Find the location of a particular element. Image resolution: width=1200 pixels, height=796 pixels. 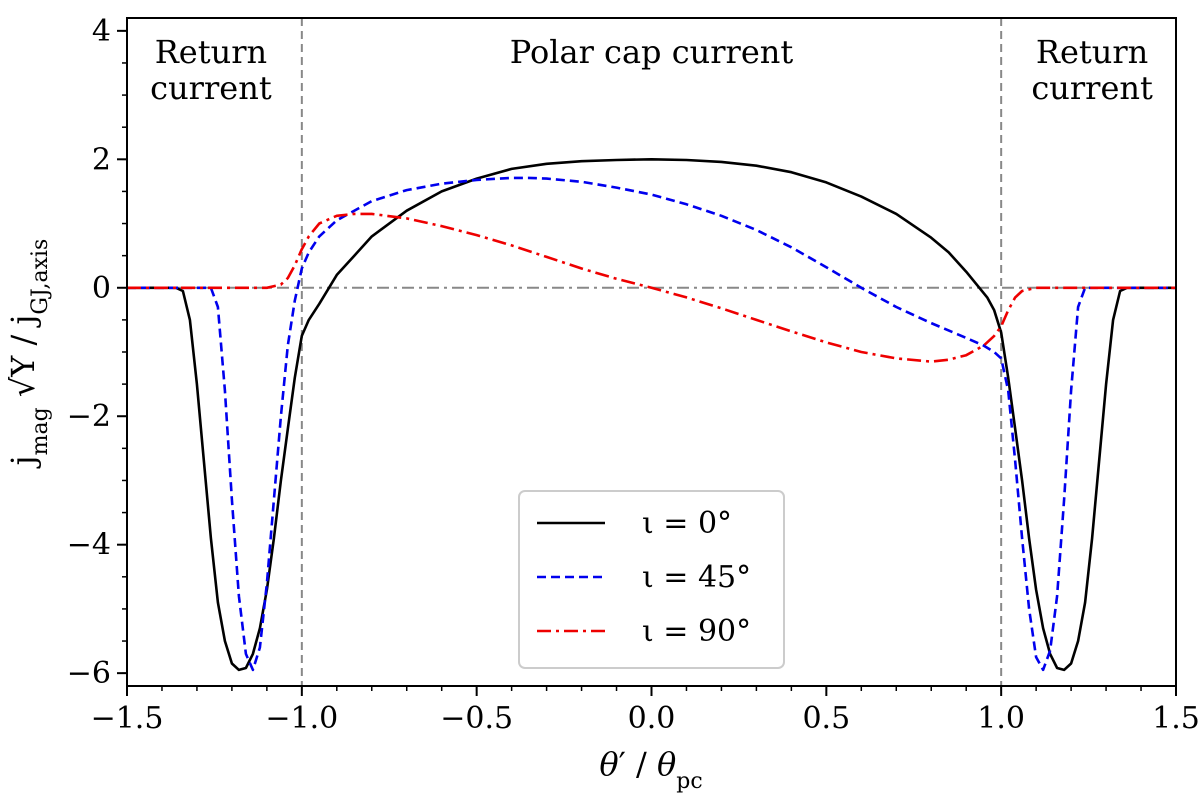

x-tick-label: 1.0 is located at coordinates (1001, 718).